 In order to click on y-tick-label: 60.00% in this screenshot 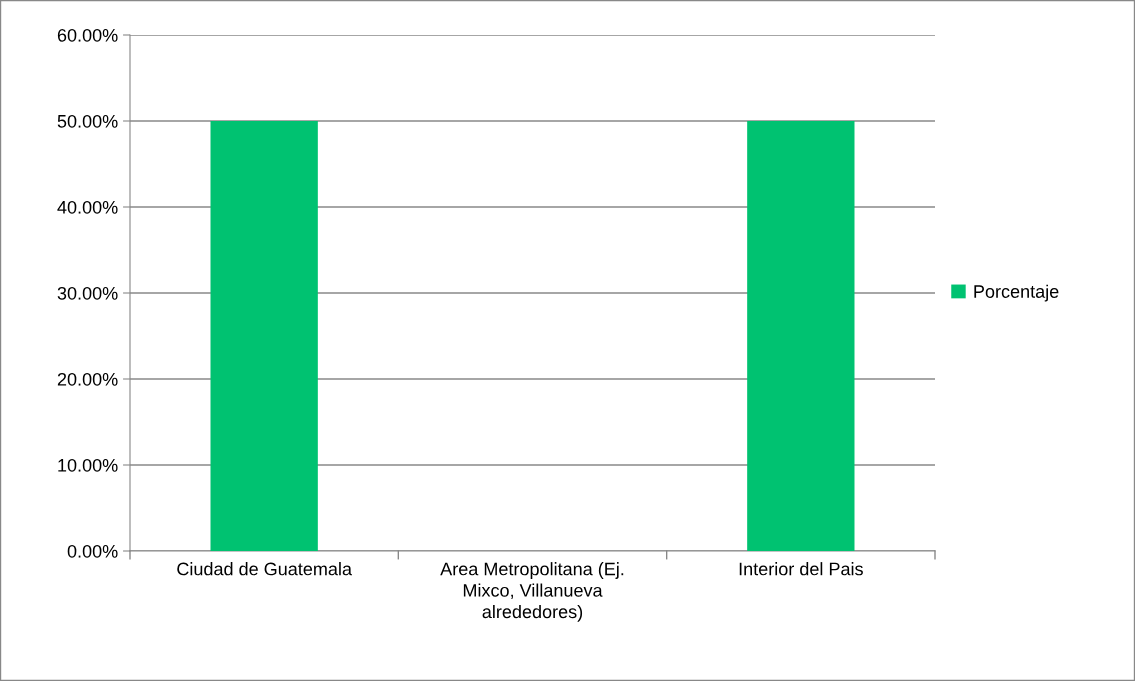, I will do `click(87, 35)`.